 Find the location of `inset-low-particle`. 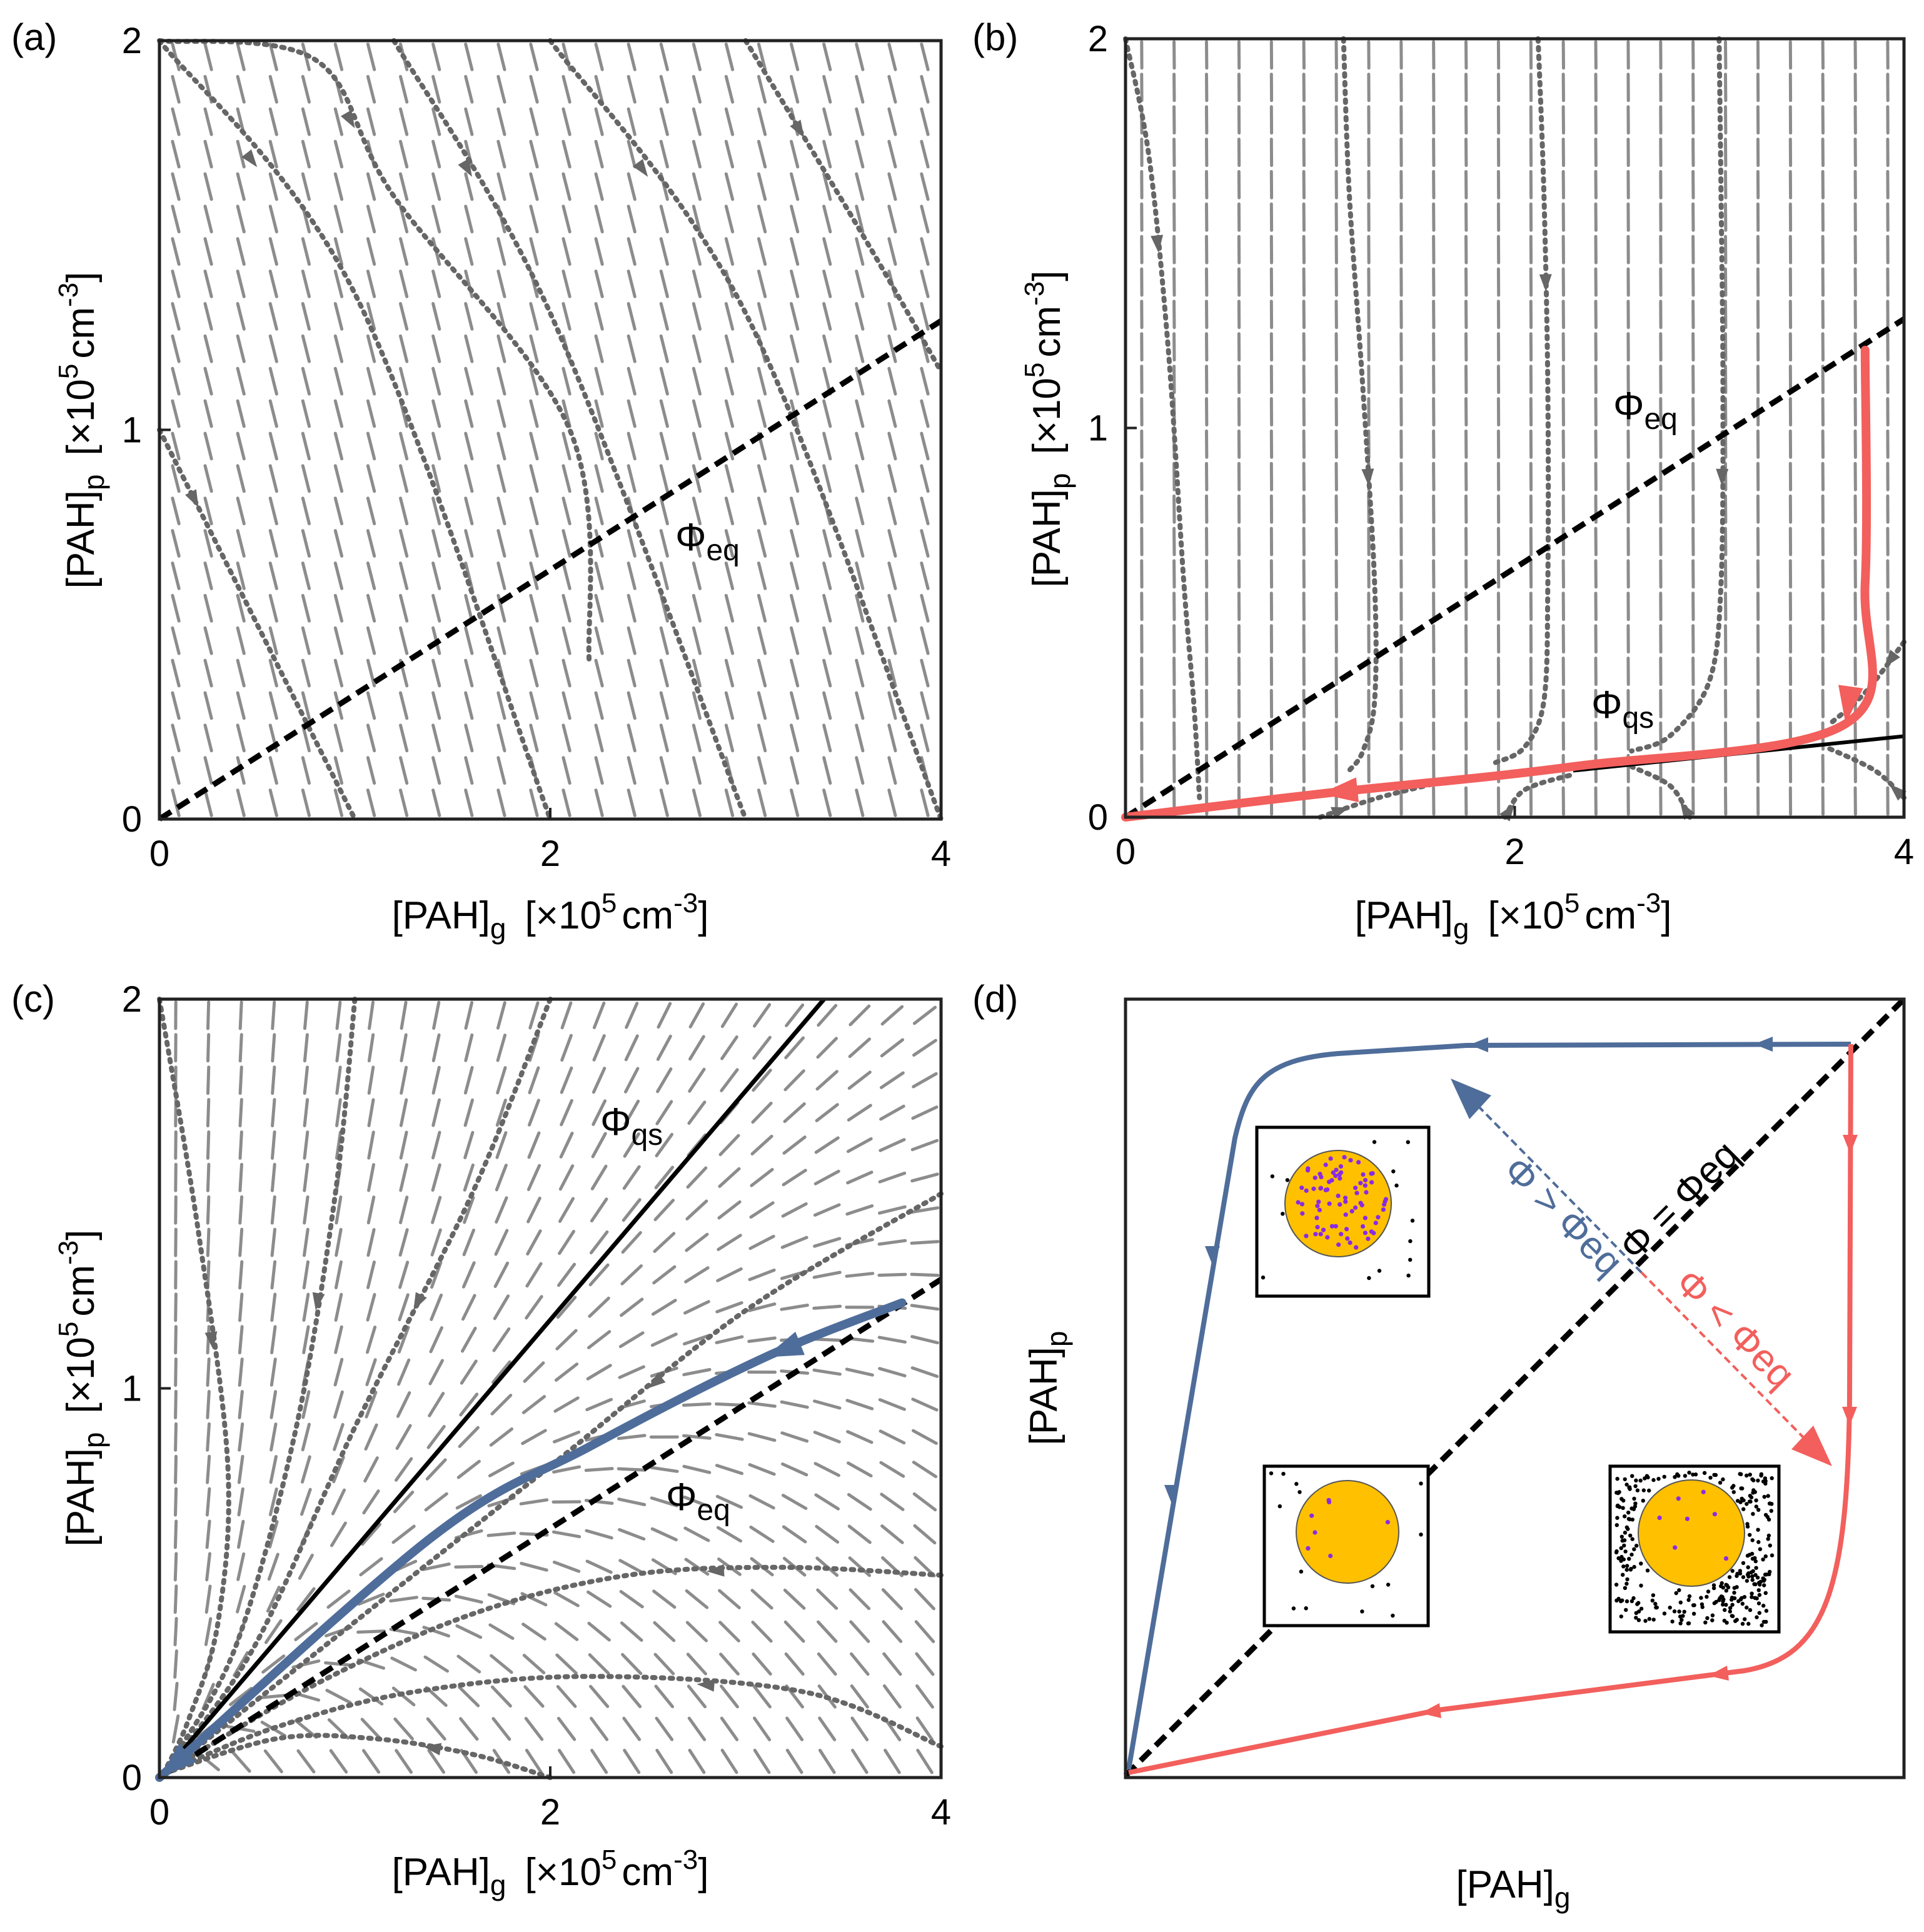

inset-low-particle is located at coordinates (1695, 1549).